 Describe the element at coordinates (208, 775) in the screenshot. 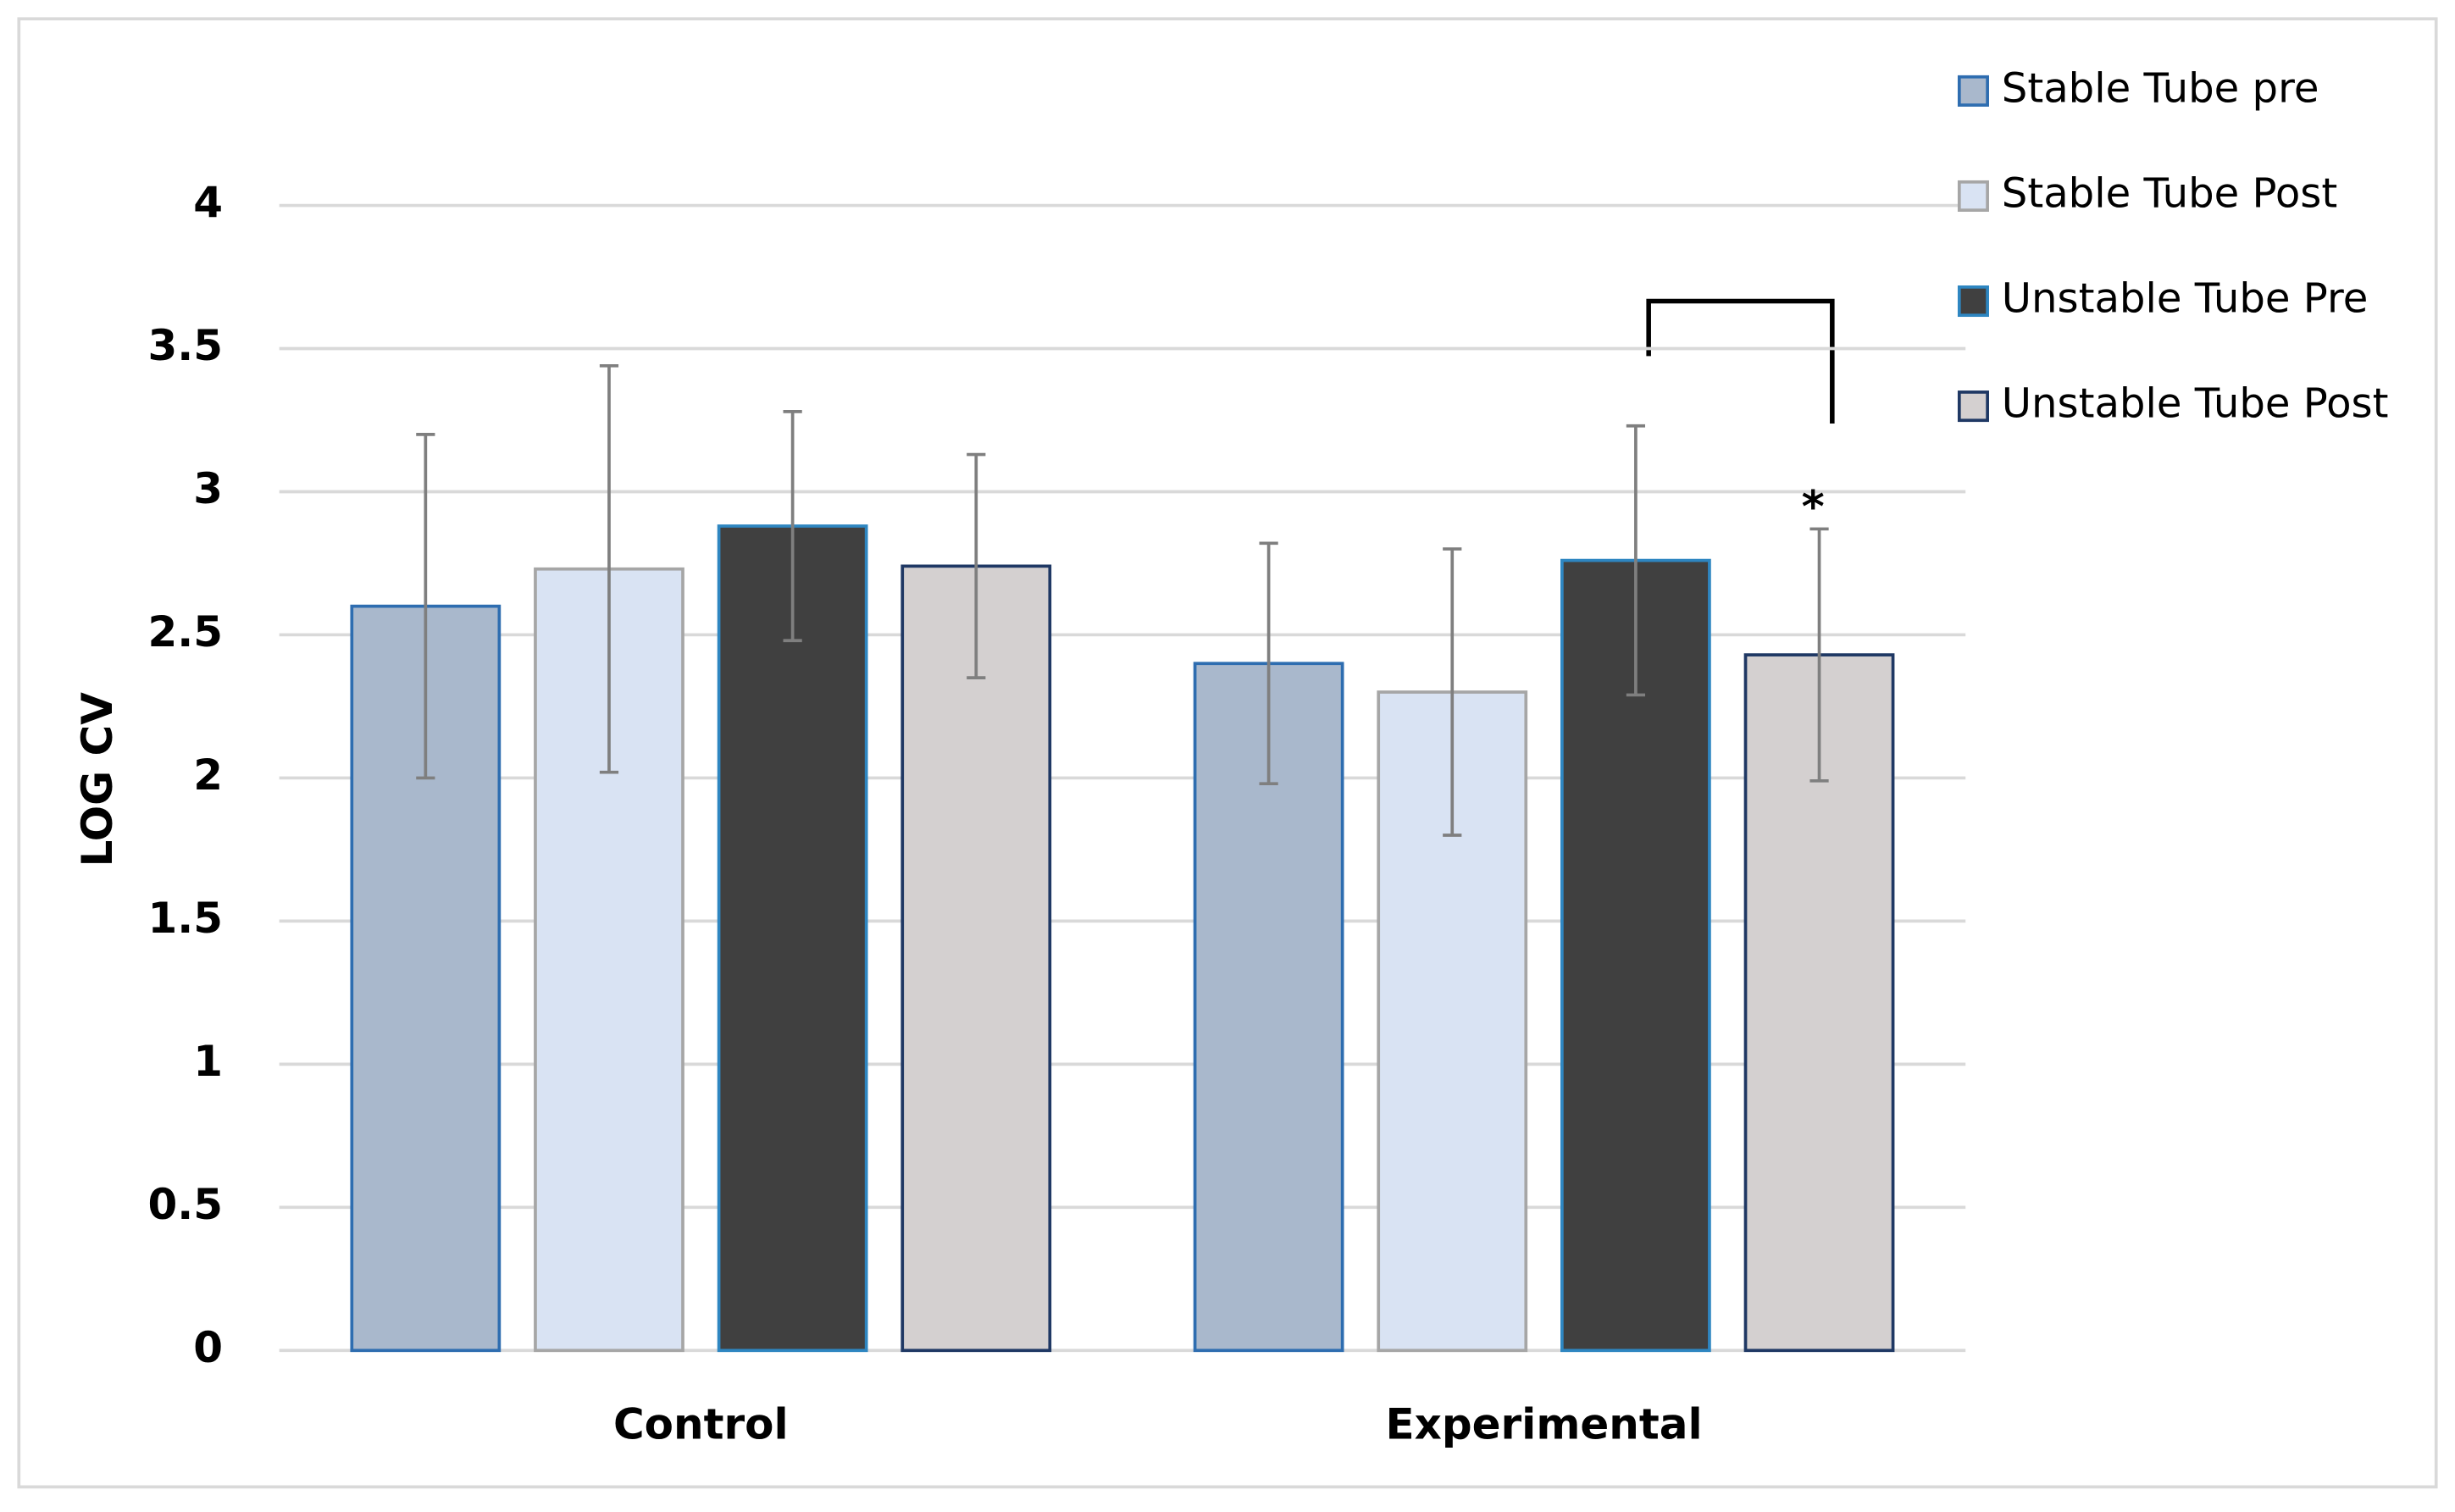

I see `y-tick-label: 2` at that location.